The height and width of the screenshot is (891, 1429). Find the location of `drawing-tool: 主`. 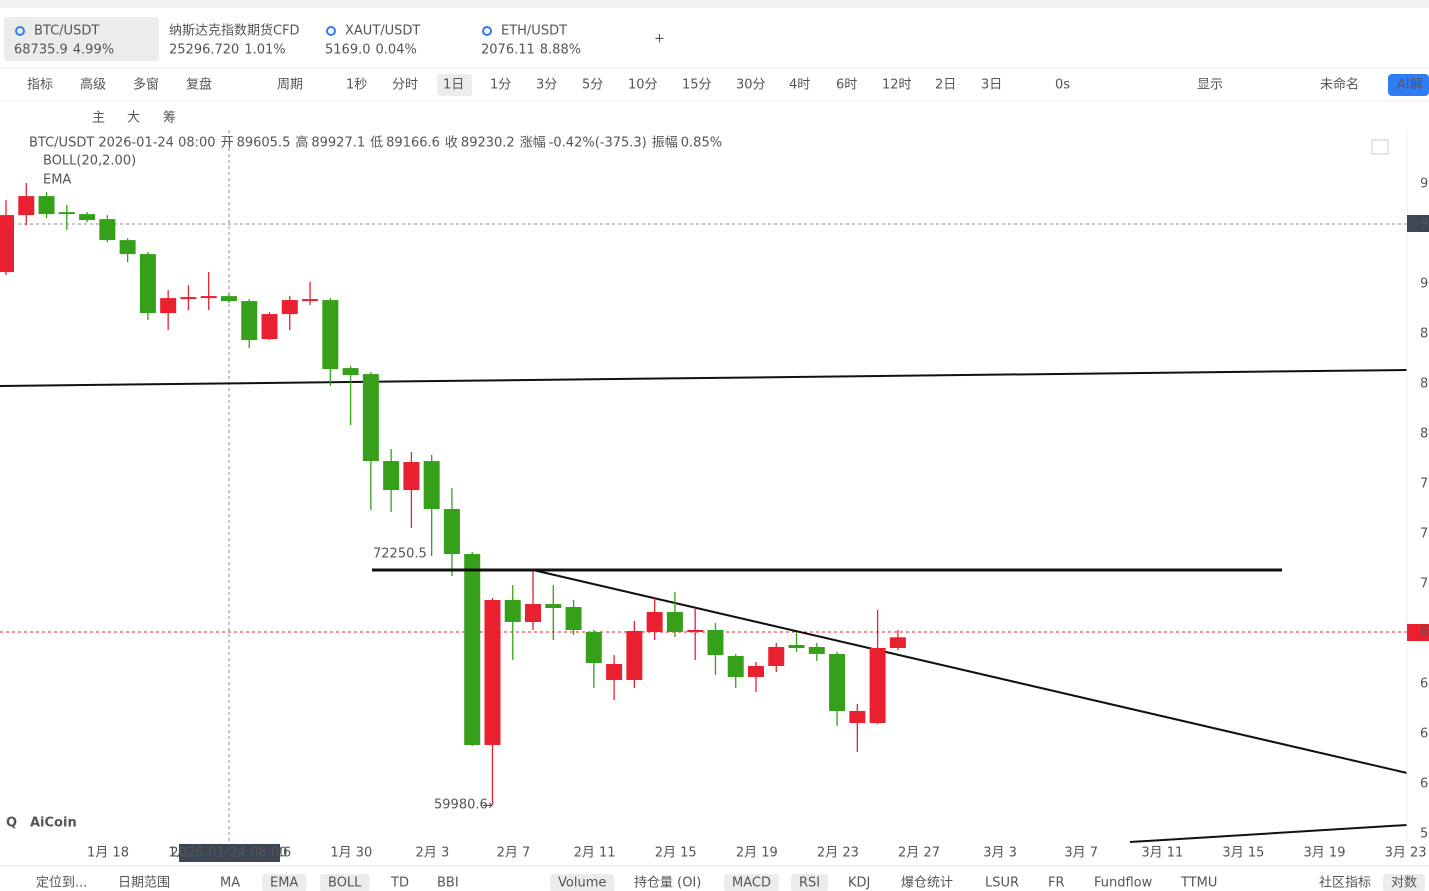

drawing-tool: 主 is located at coordinates (98, 118).